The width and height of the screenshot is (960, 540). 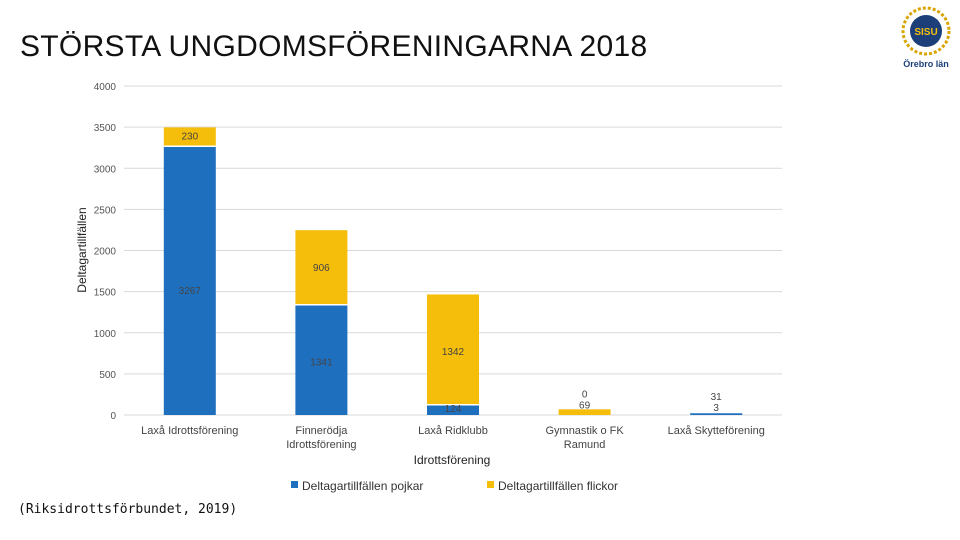 I want to click on category-label-line: Laxå Ridklubb, so click(x=453, y=431).